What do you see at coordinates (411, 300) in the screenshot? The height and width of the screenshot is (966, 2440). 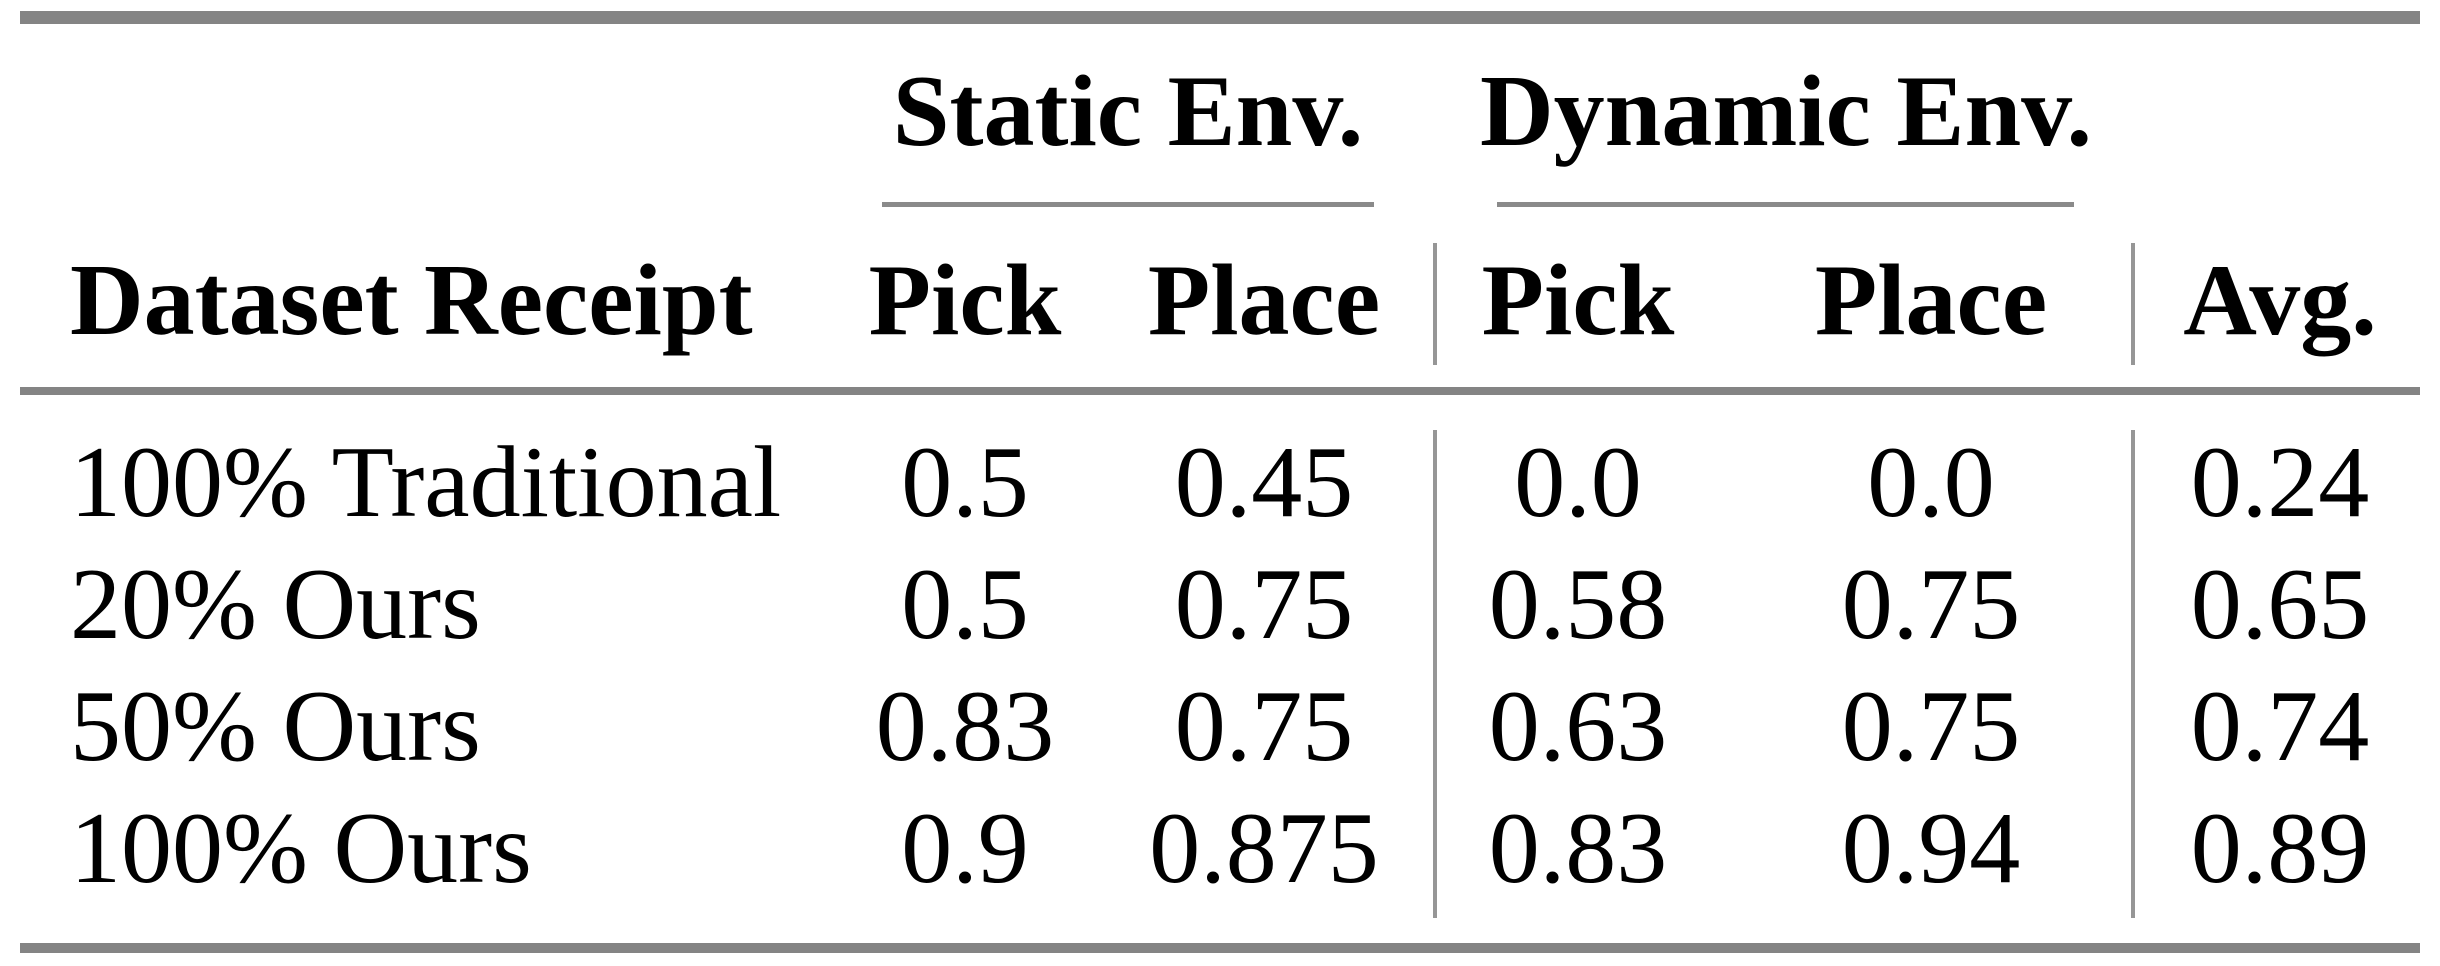 I see `column-header-dataset-receipt: Dataset Receipt` at bounding box center [411, 300].